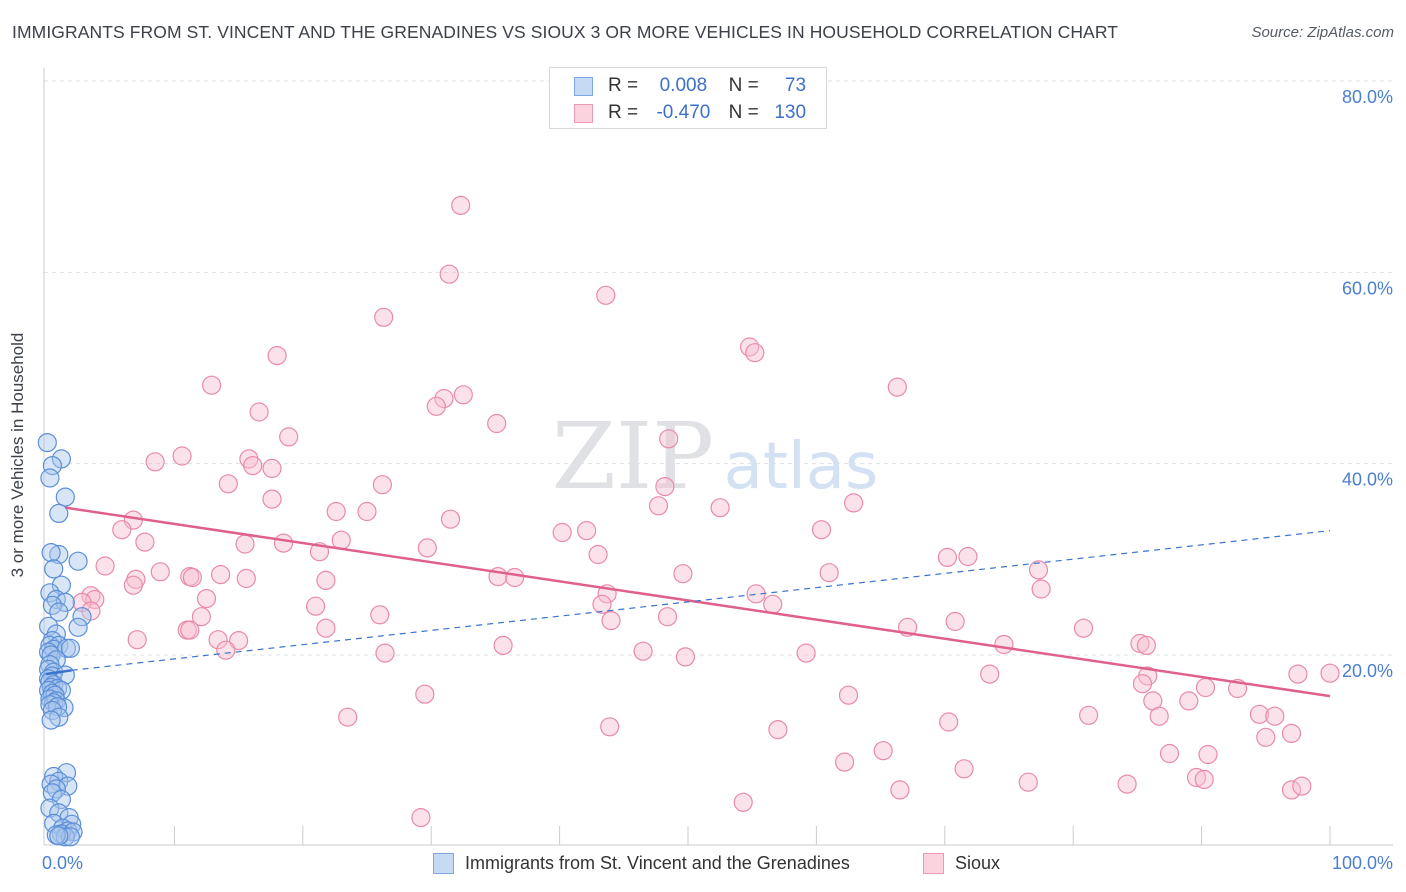 The image size is (1406, 892). Describe the element at coordinates (933, 863) in the screenshot. I see `bottom-legend-swatch-series2` at that location.